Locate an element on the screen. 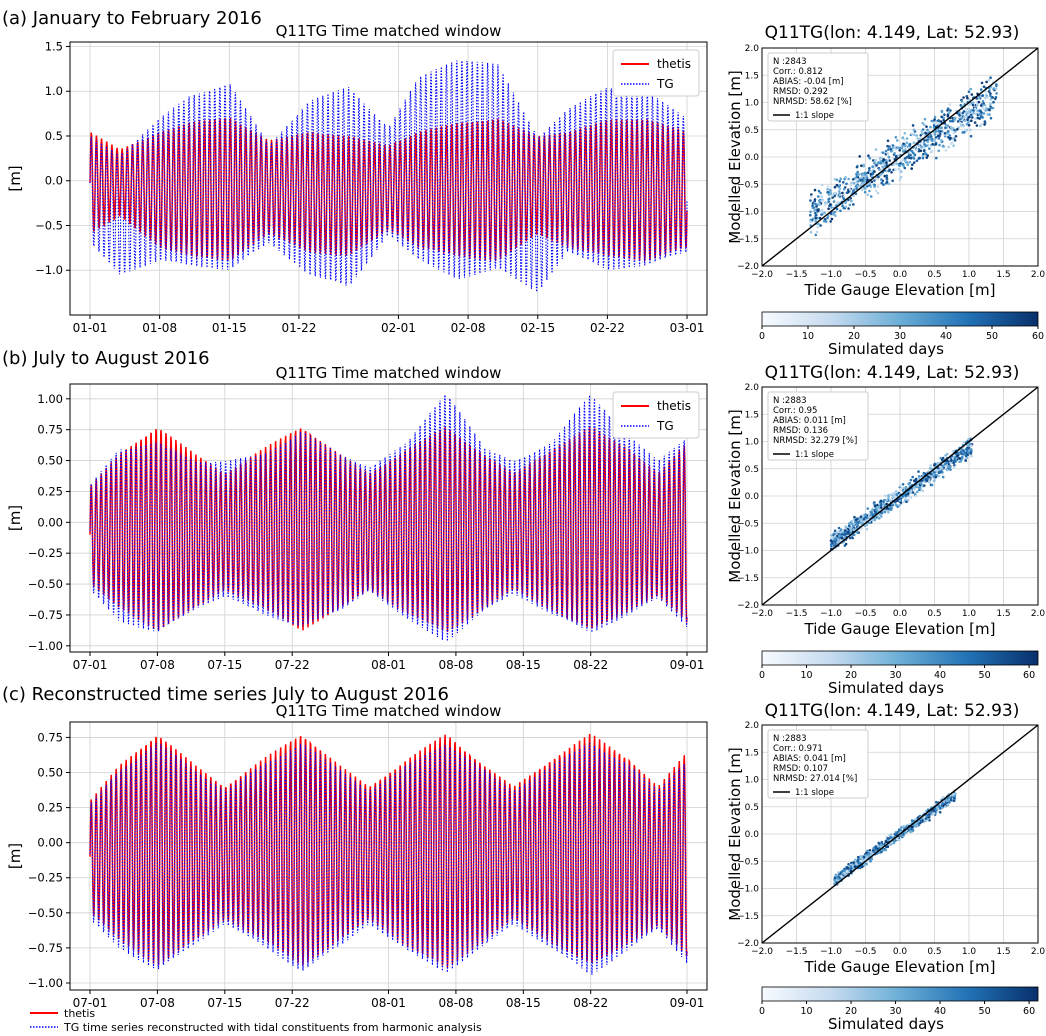  one-to-one-line is located at coordinates (900, 157).